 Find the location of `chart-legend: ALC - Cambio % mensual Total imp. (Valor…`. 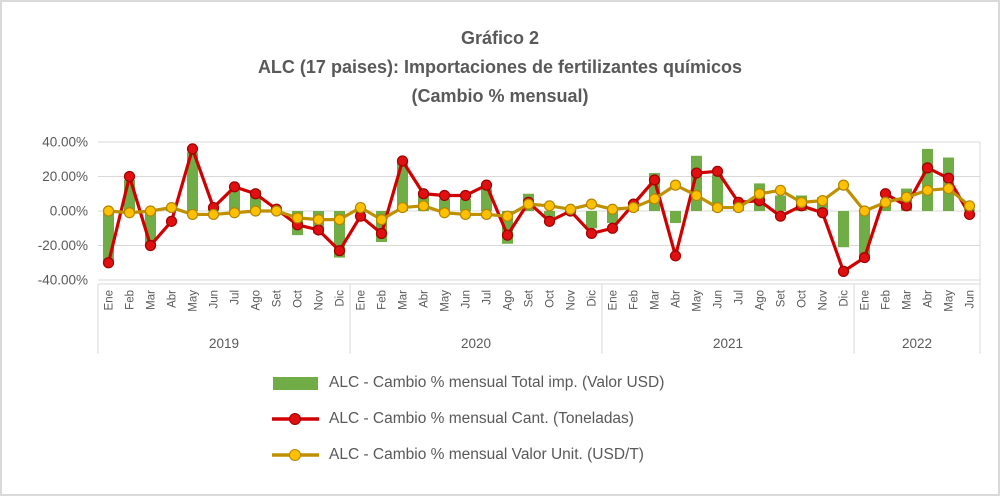

chart-legend: ALC - Cambio % mensual Total imp. (Valor… is located at coordinates (468, 424).